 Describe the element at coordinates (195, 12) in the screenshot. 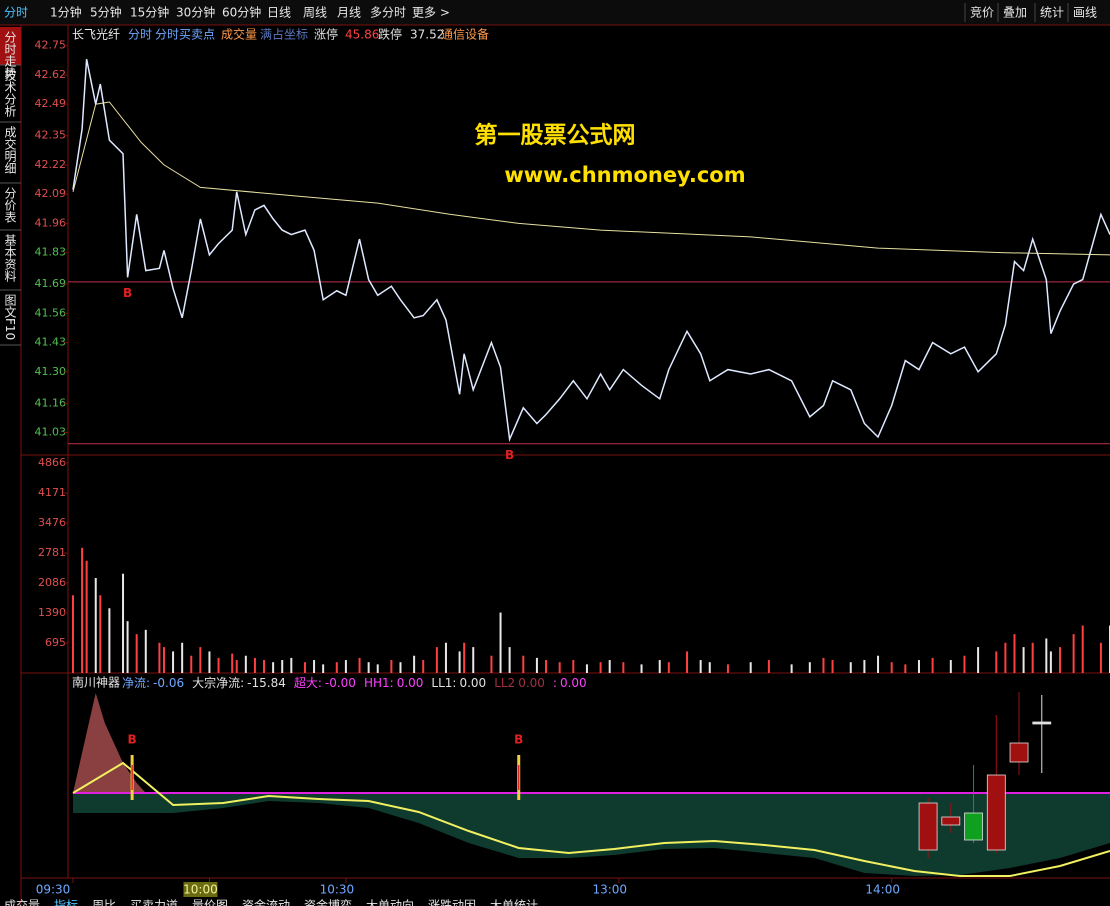

I see `menu-item: 30分钟` at that location.